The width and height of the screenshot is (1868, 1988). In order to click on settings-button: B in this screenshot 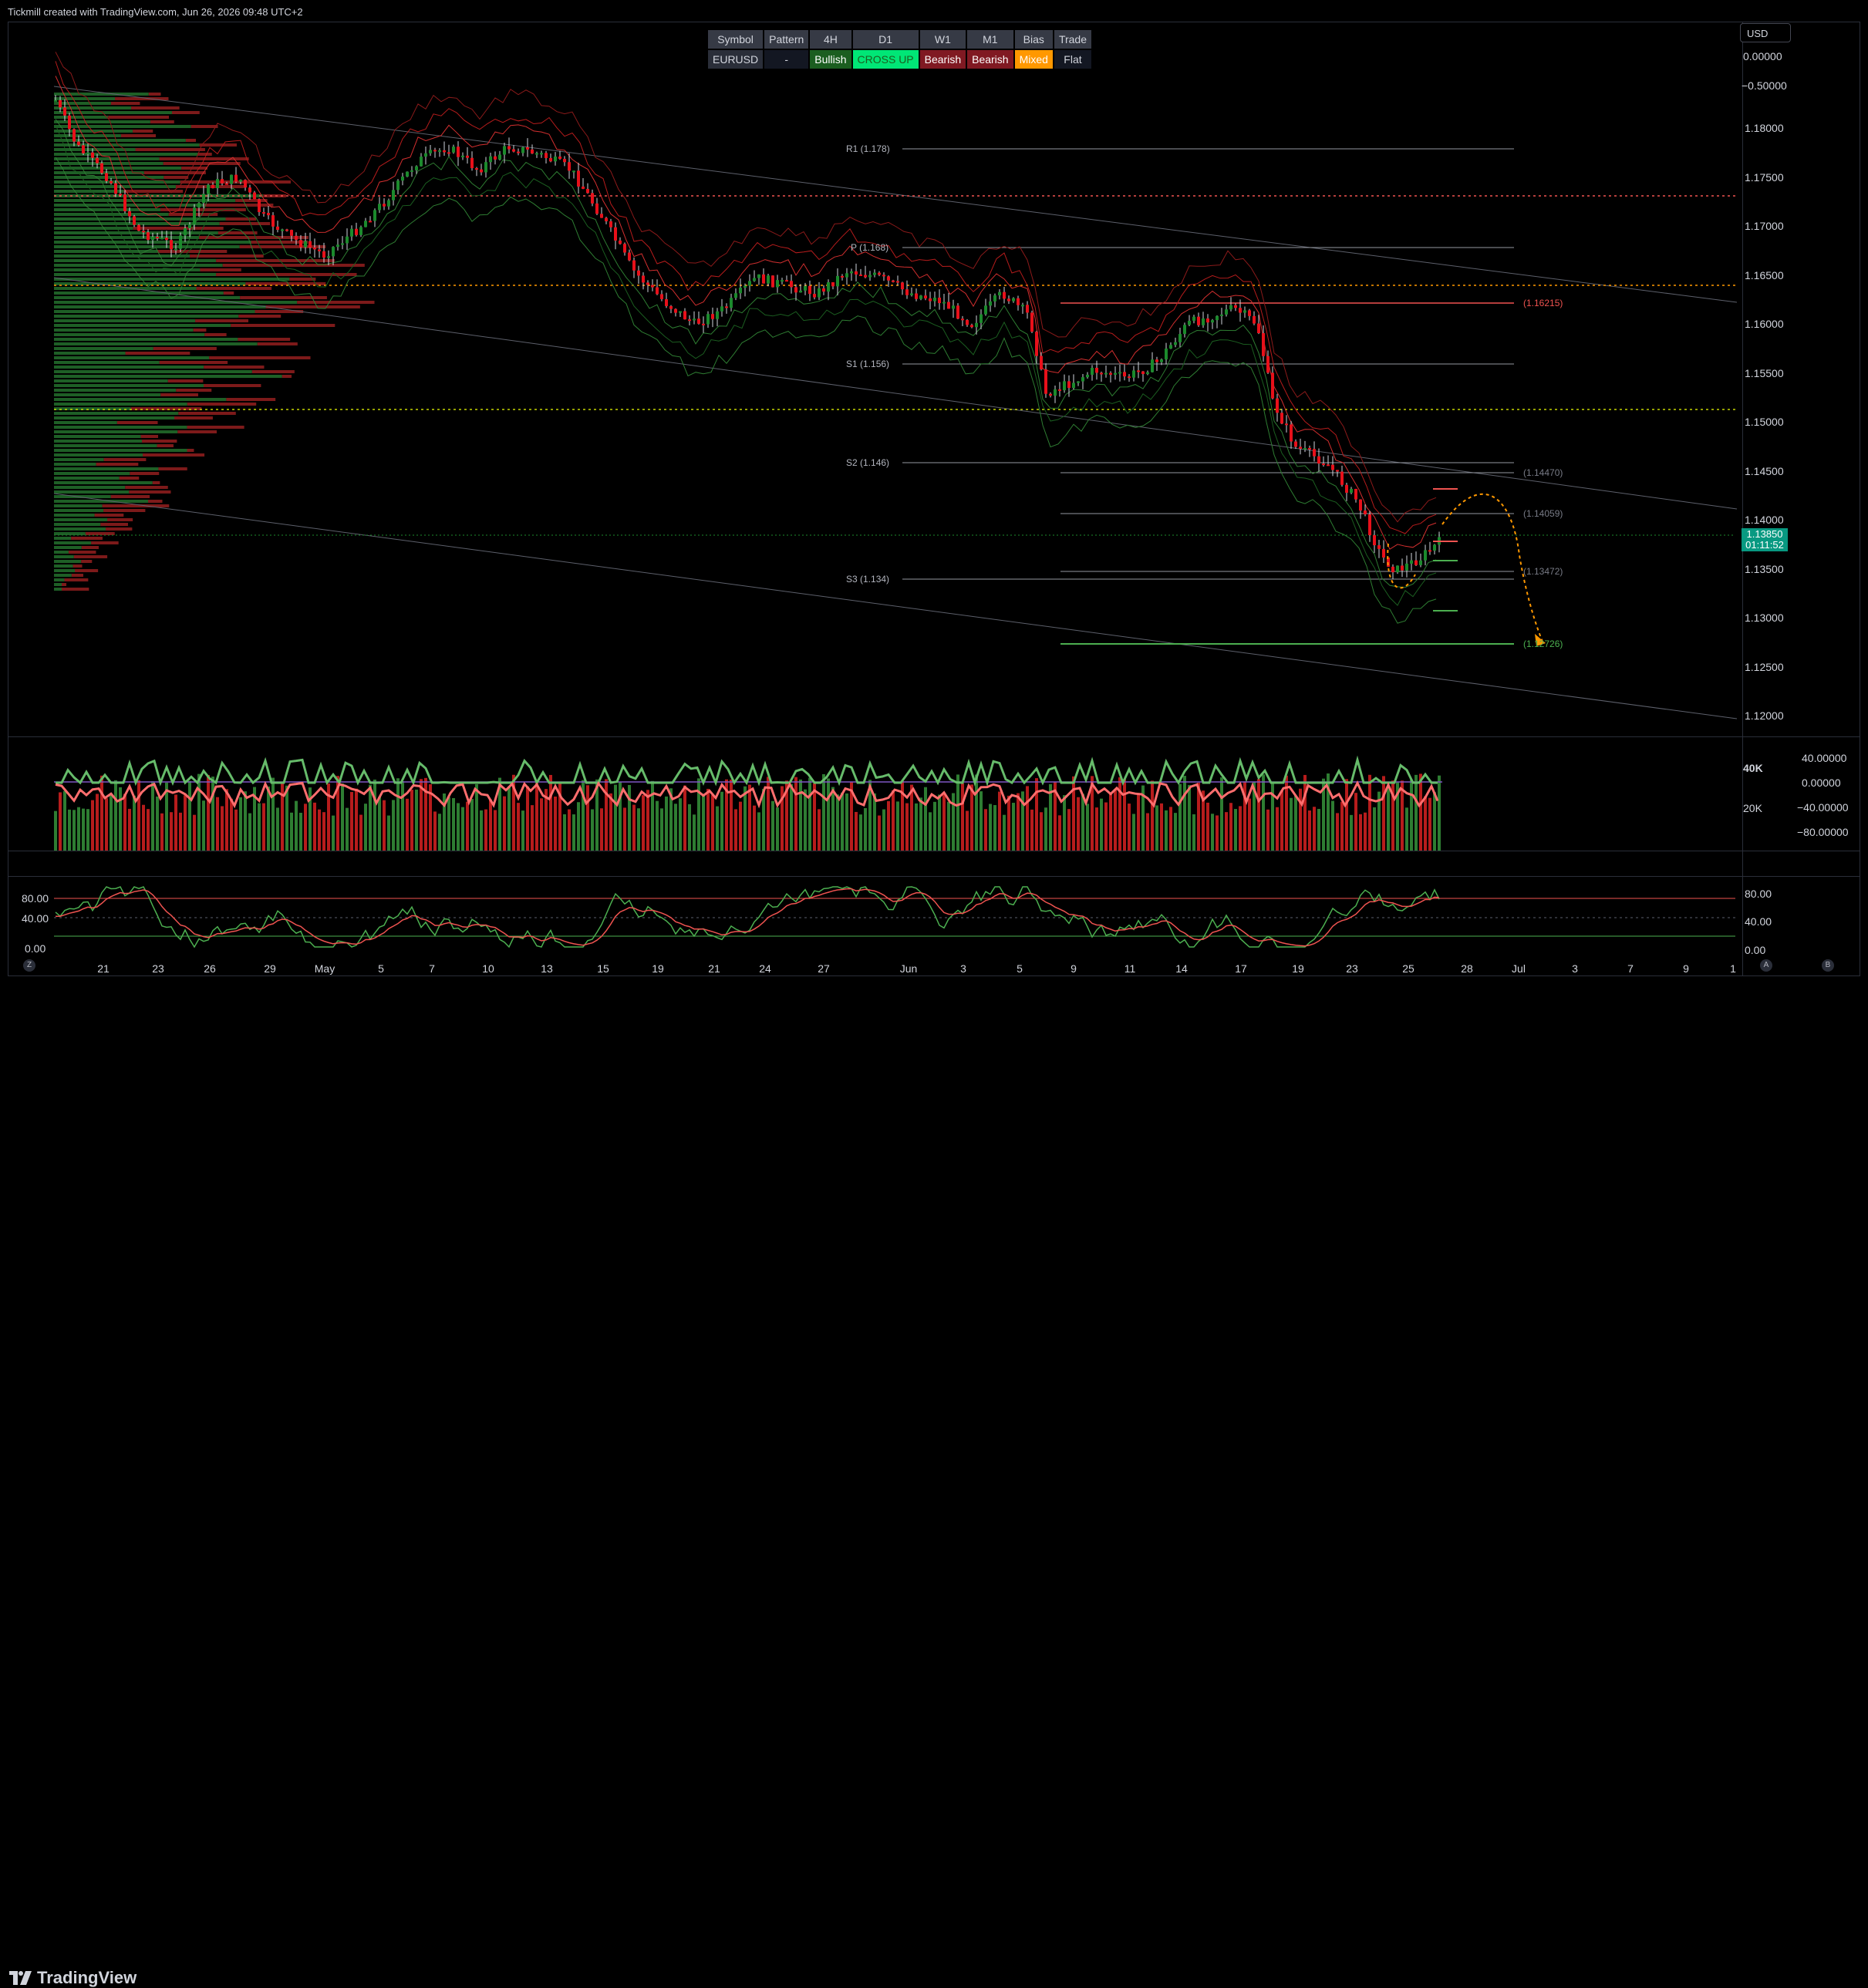, I will do `click(1828, 965)`.